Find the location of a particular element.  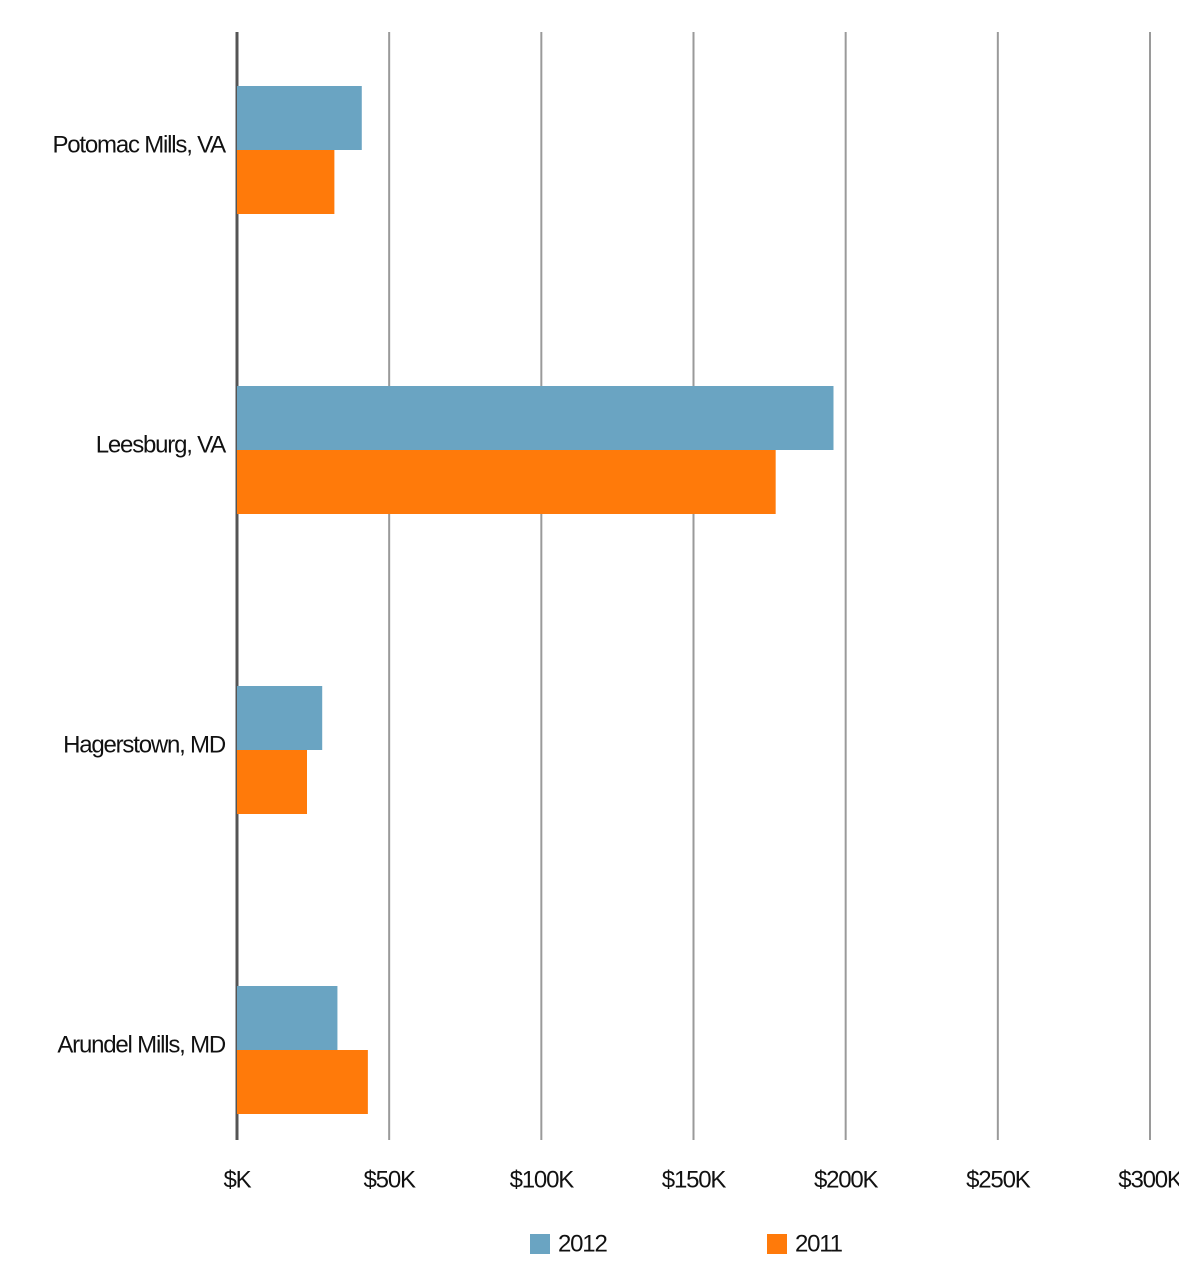

legend-label: 2011 is located at coordinates (819, 1243).